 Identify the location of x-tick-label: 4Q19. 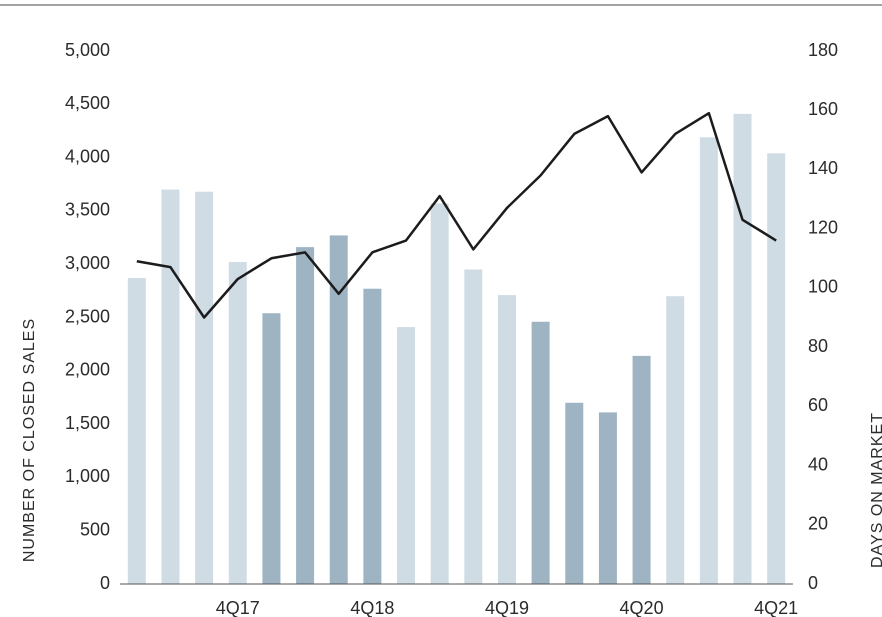
(507, 607).